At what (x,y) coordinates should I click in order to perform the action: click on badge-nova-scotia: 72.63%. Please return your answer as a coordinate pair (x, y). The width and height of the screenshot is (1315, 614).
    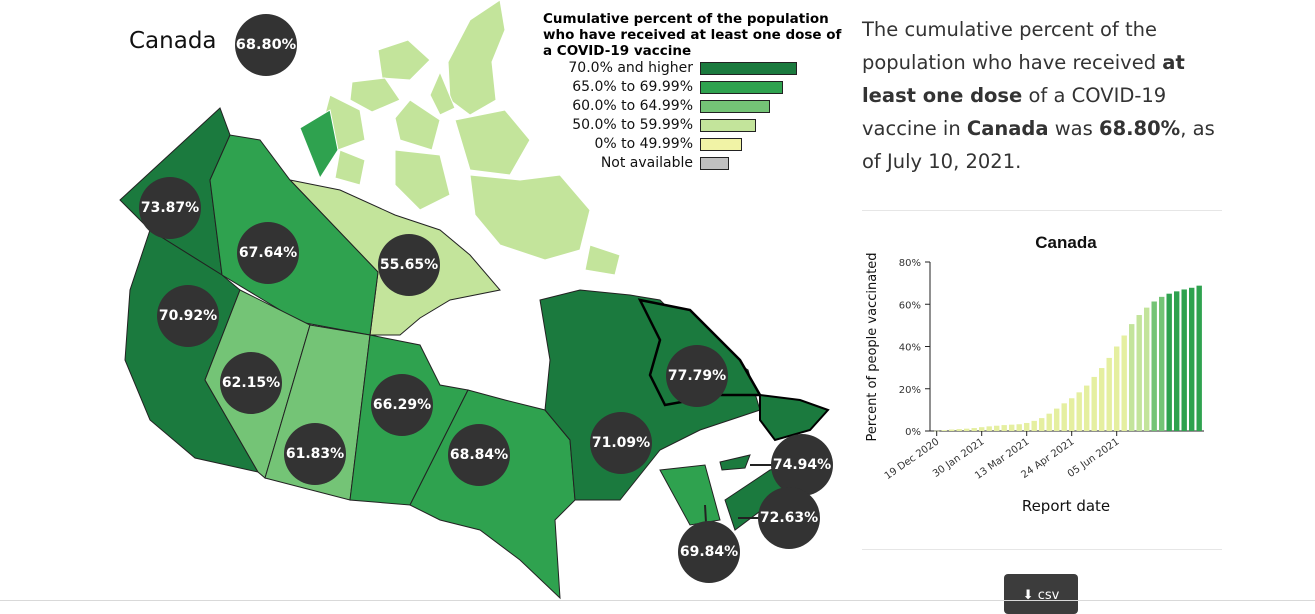
    Looking at the image, I should click on (789, 518).